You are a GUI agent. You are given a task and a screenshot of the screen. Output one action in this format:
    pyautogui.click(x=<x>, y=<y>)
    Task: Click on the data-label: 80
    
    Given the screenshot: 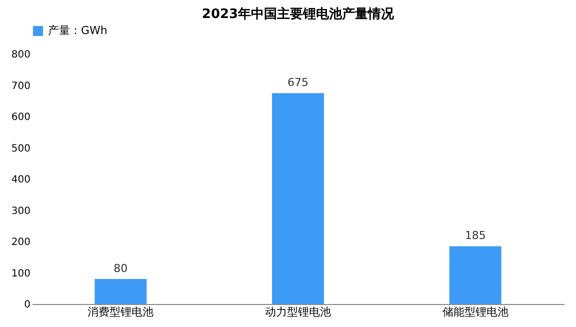 What is the action you would take?
    pyautogui.click(x=121, y=268)
    